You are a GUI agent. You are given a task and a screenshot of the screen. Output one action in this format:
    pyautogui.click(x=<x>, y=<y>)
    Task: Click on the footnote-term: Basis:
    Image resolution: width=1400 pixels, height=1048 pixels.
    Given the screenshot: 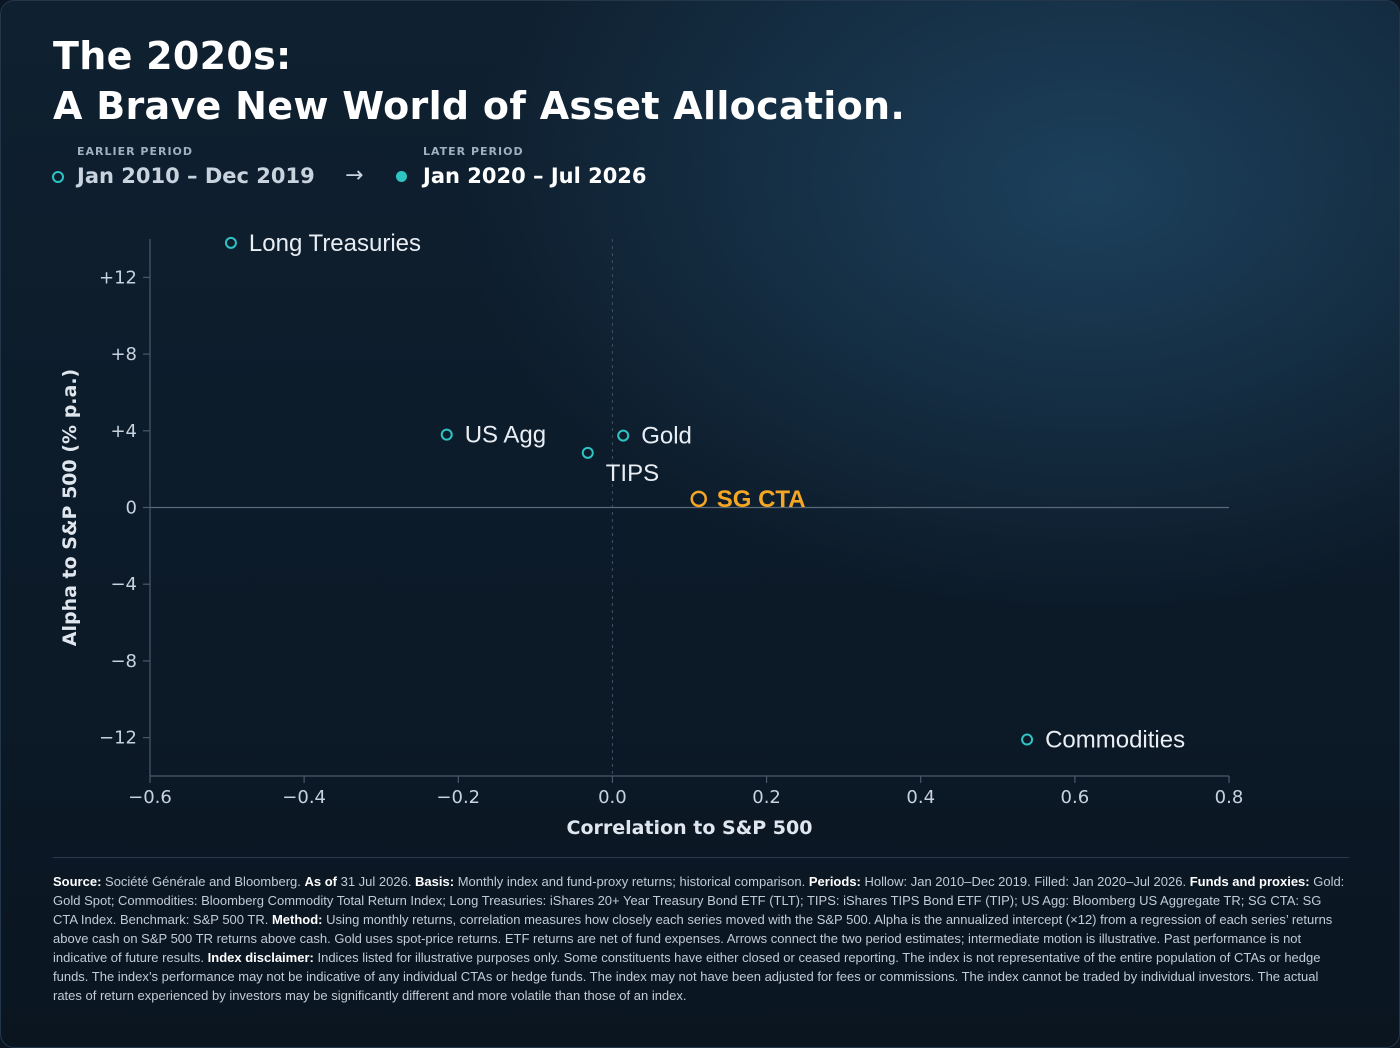 What is the action you would take?
    pyautogui.click(x=435, y=881)
    